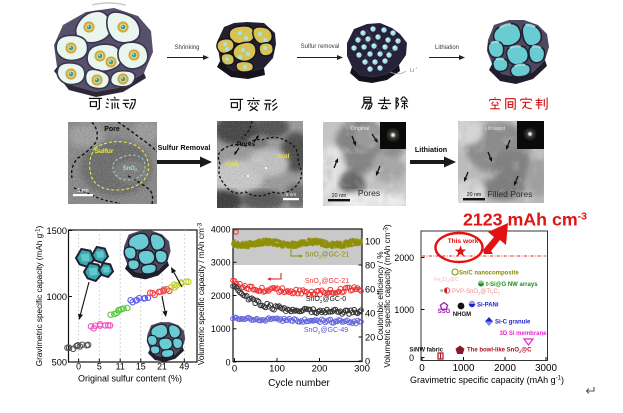  I want to click on svg-text: 200, so click(320, 369).